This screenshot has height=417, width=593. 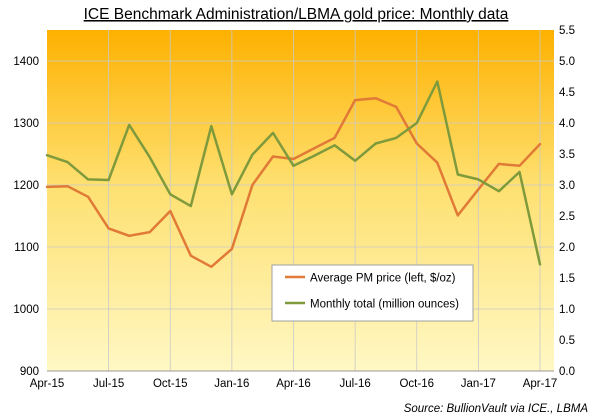 What do you see at coordinates (384, 305) in the screenshot?
I see `legend-label-volume: Monthly total (million ounces)` at bounding box center [384, 305].